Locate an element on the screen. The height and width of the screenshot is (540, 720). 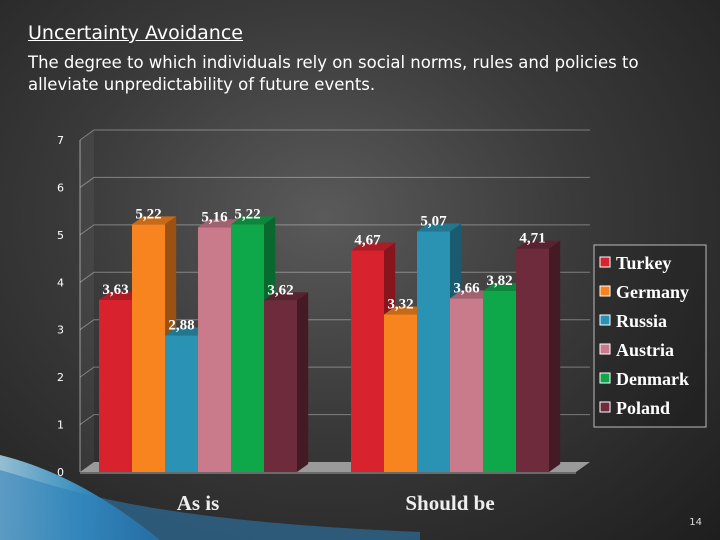
y-tick-label: 5 is located at coordinates (60, 235).